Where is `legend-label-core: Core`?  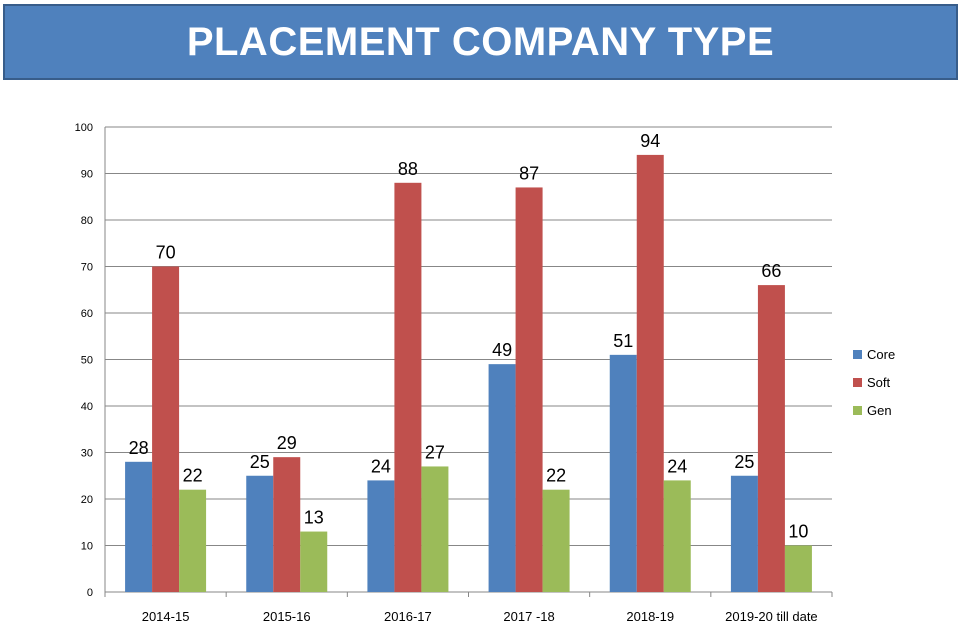 legend-label-core: Core is located at coordinates (881, 354).